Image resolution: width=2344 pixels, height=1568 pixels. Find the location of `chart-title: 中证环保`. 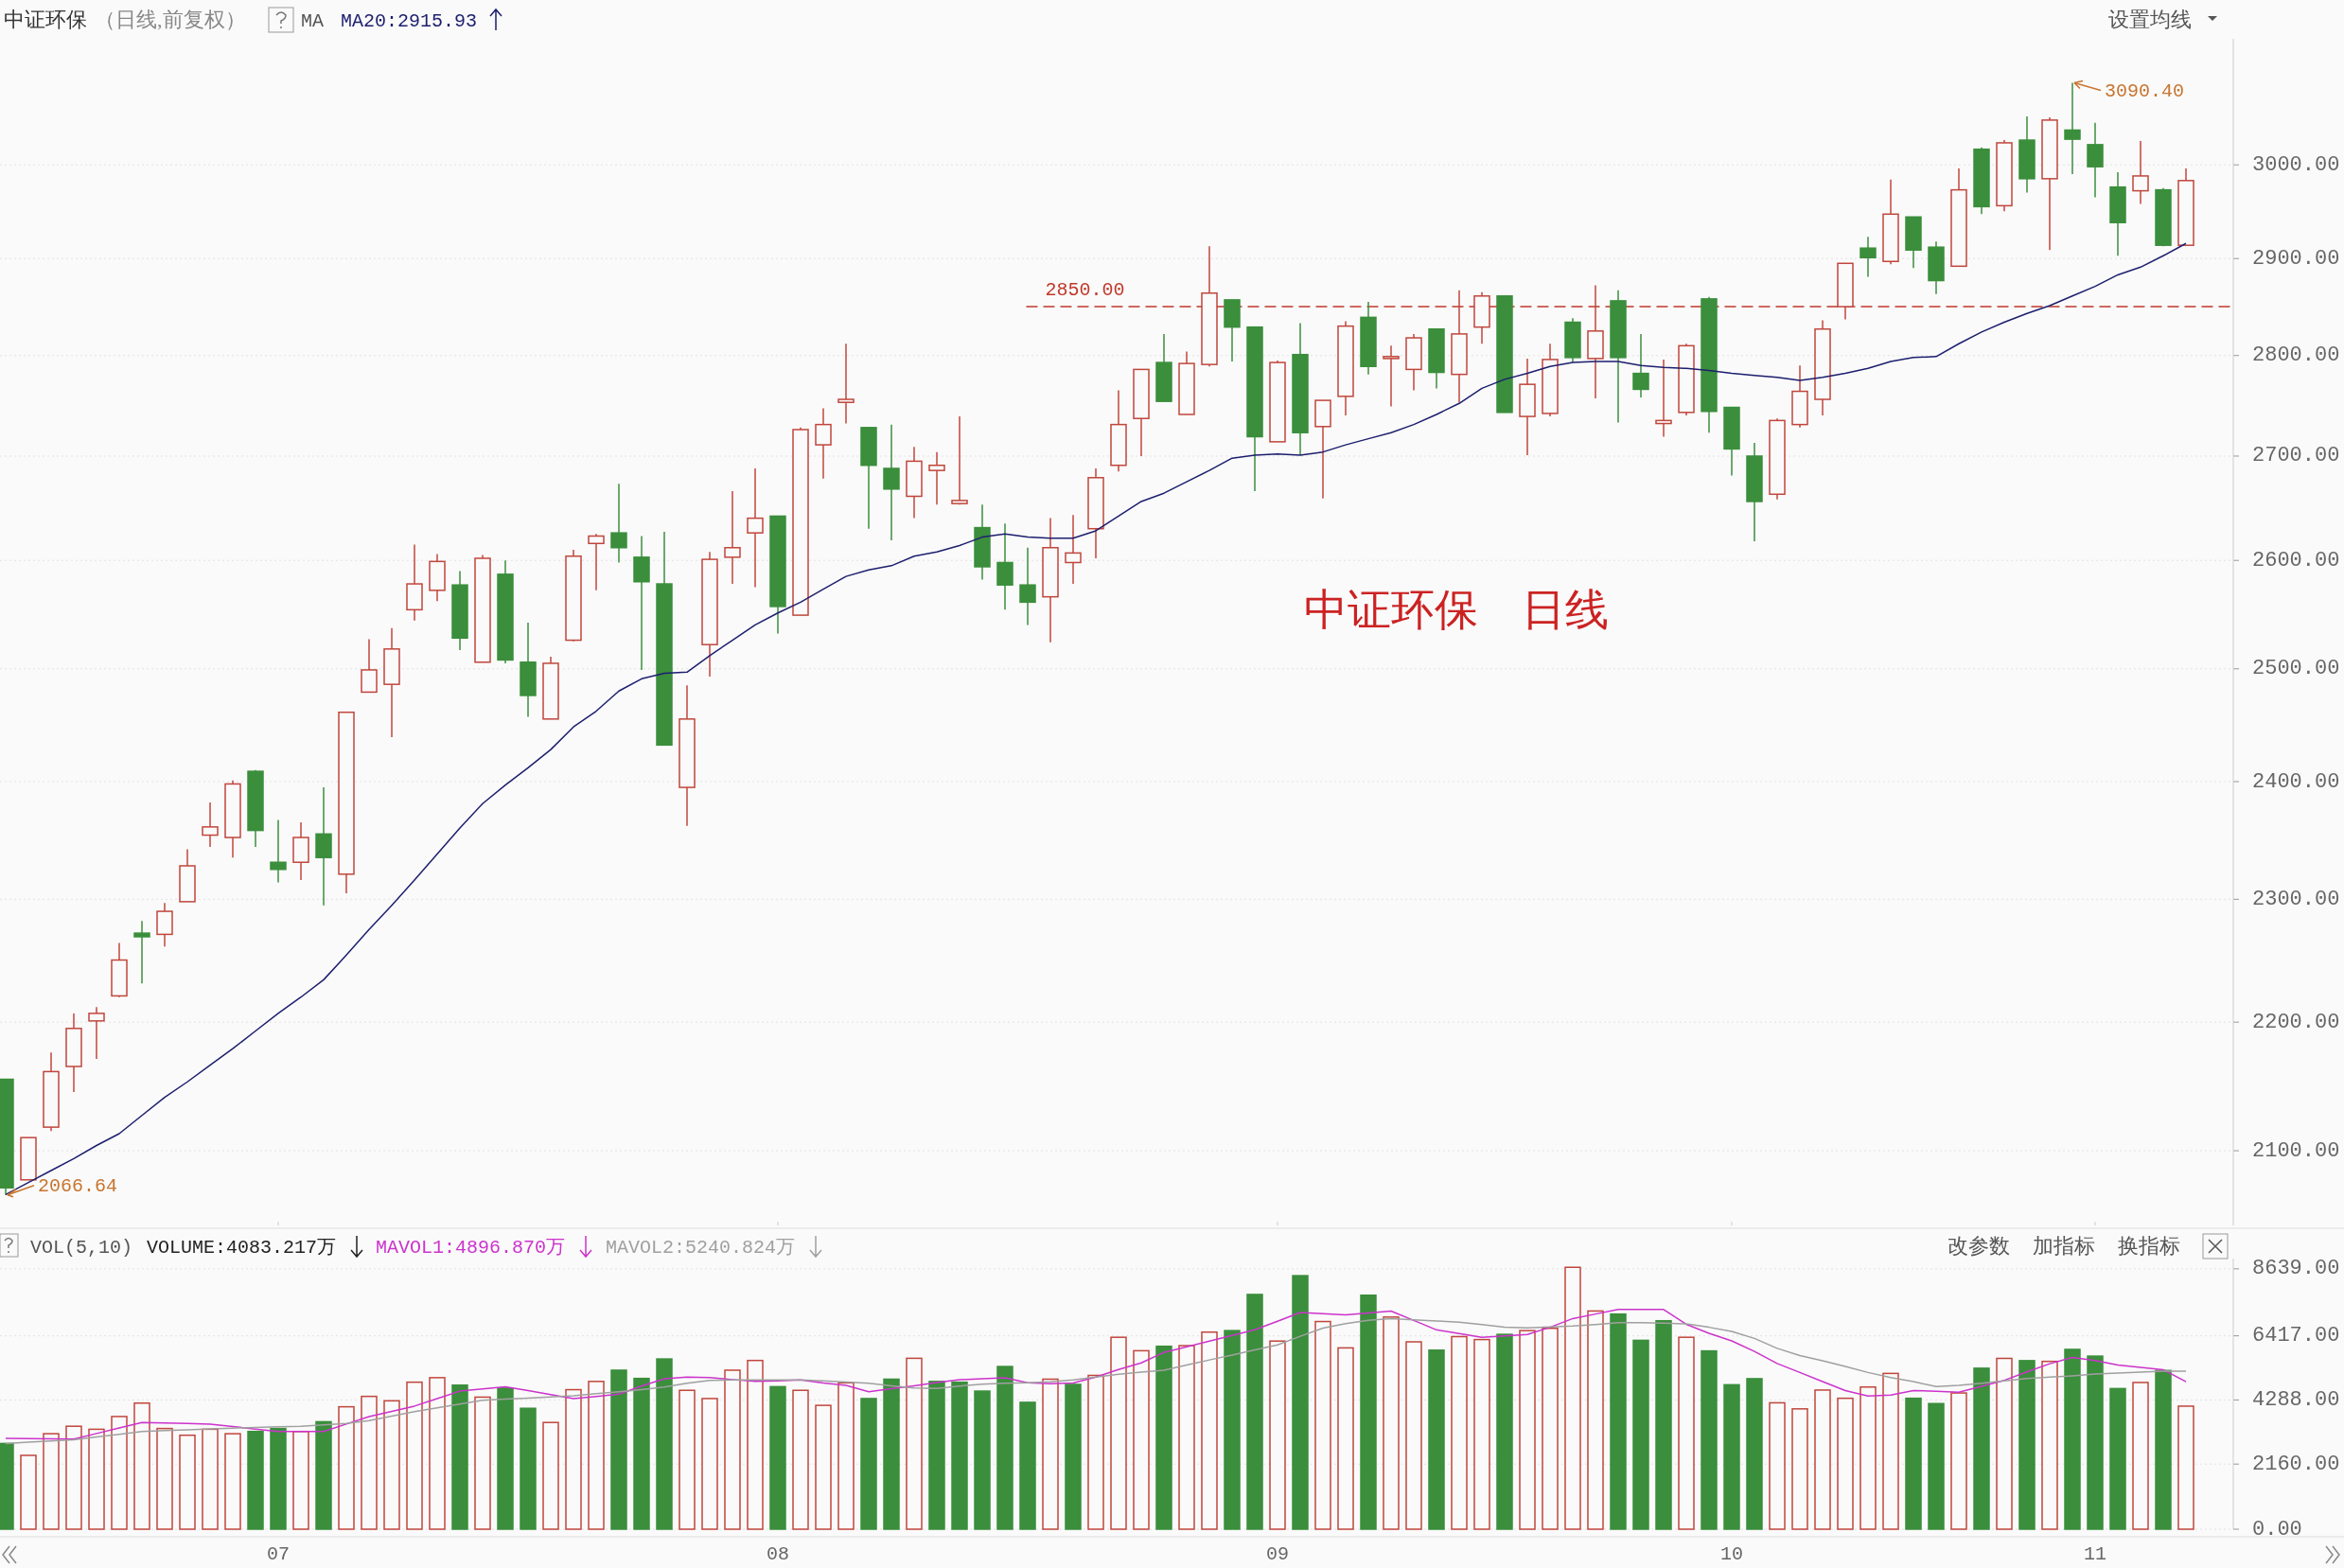

chart-title: 中证环保 is located at coordinates (45, 19).